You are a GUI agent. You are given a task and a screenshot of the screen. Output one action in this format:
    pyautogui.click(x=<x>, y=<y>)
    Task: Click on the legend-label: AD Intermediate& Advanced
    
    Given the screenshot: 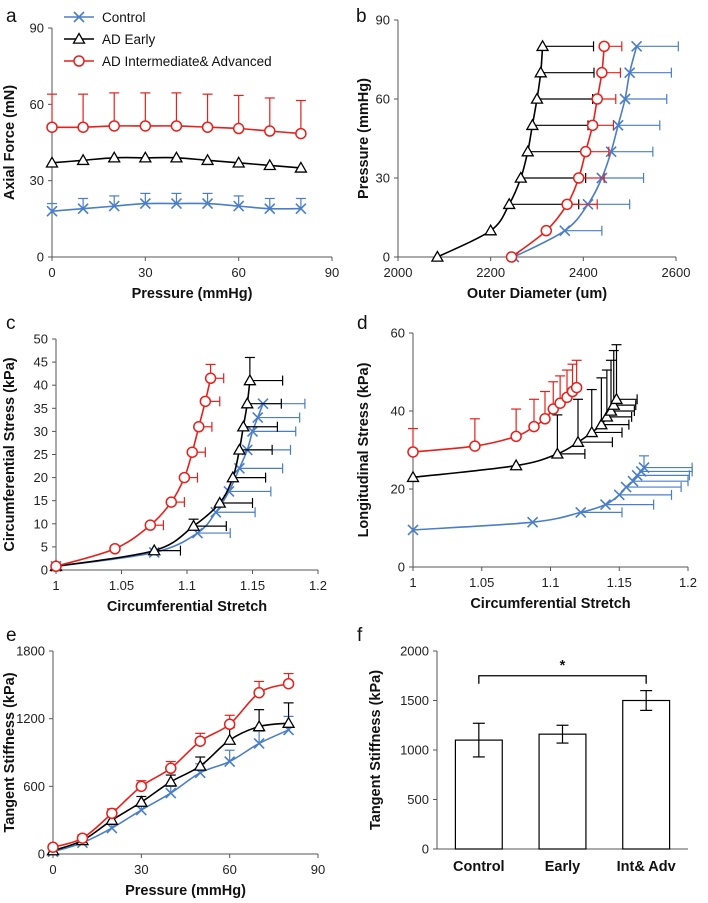 What is the action you would take?
    pyautogui.click(x=187, y=61)
    